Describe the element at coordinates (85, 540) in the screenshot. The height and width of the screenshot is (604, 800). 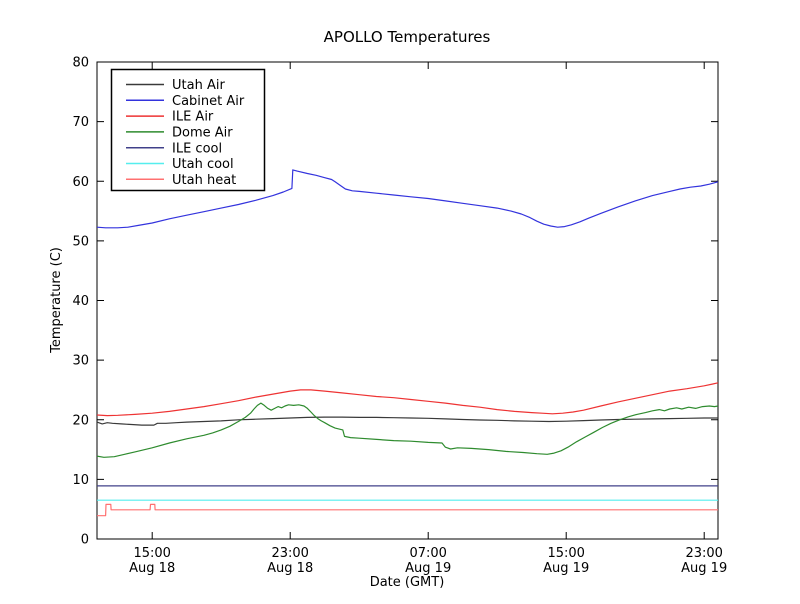
I see `y-tick-label: 0` at that location.